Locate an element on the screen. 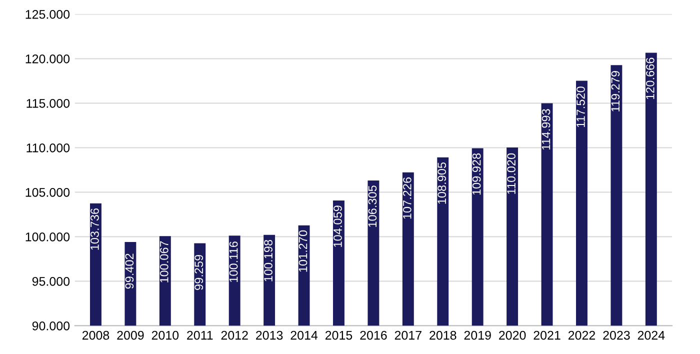 This screenshot has width=700, height=354. x-tick-label: 2014 is located at coordinates (304, 335).